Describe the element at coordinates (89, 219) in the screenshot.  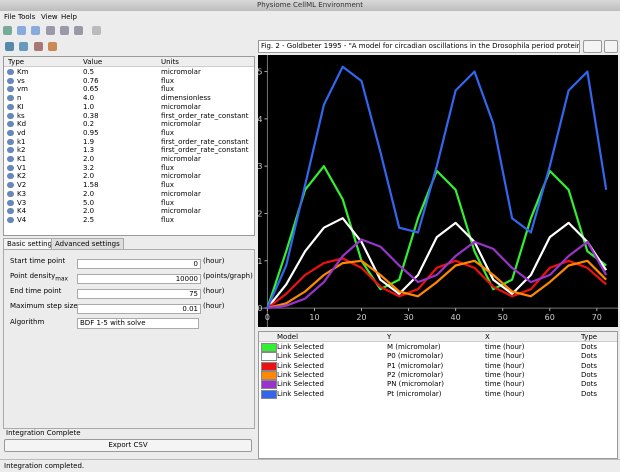
I see `cell: 2.5` at that location.